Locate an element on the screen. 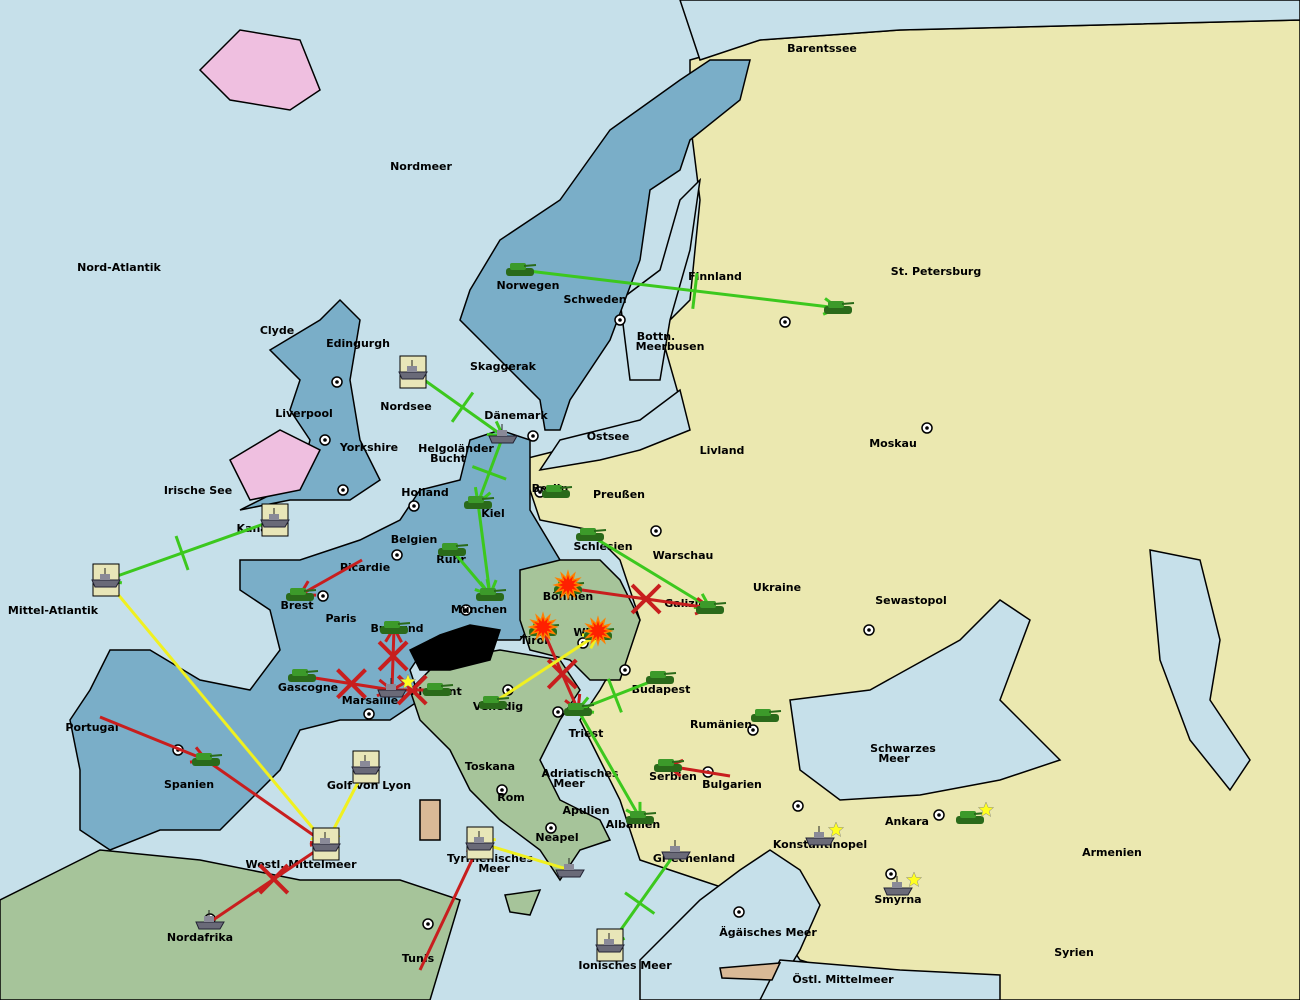 The height and width of the screenshot is (1000, 1300). sardinia is located at coordinates (430, 820).